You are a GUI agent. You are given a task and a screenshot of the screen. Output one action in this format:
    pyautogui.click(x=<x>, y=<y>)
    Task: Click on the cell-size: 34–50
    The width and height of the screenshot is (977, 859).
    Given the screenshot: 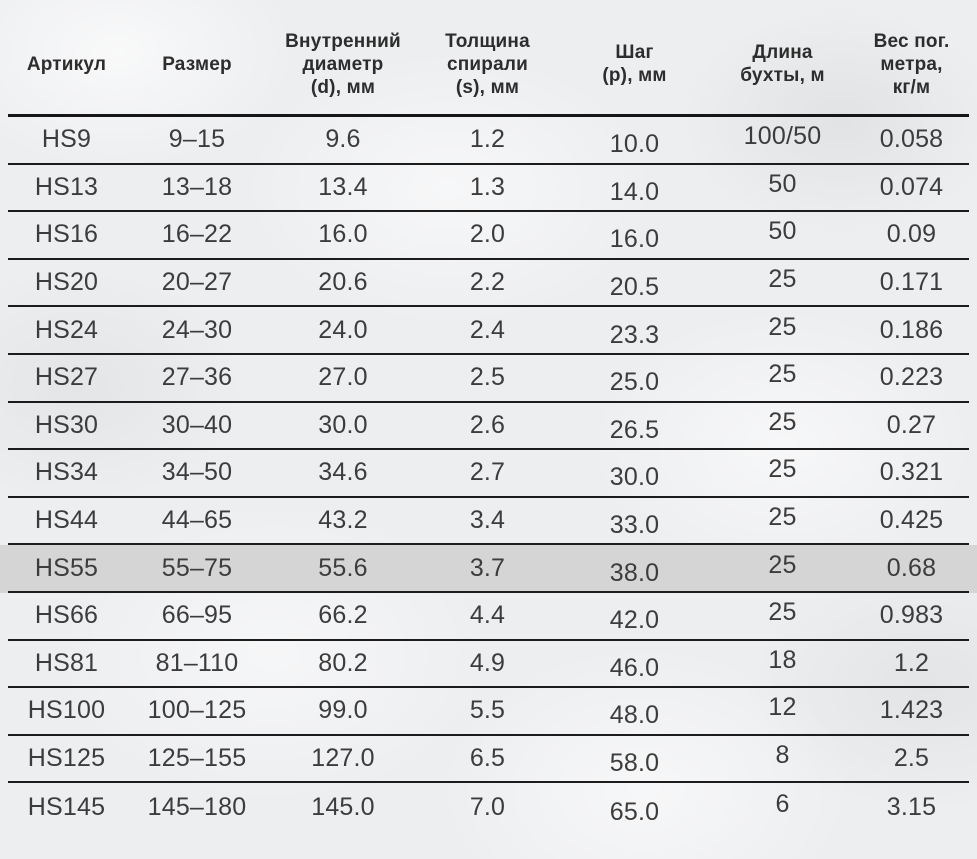 What is the action you would take?
    pyautogui.click(x=197, y=472)
    